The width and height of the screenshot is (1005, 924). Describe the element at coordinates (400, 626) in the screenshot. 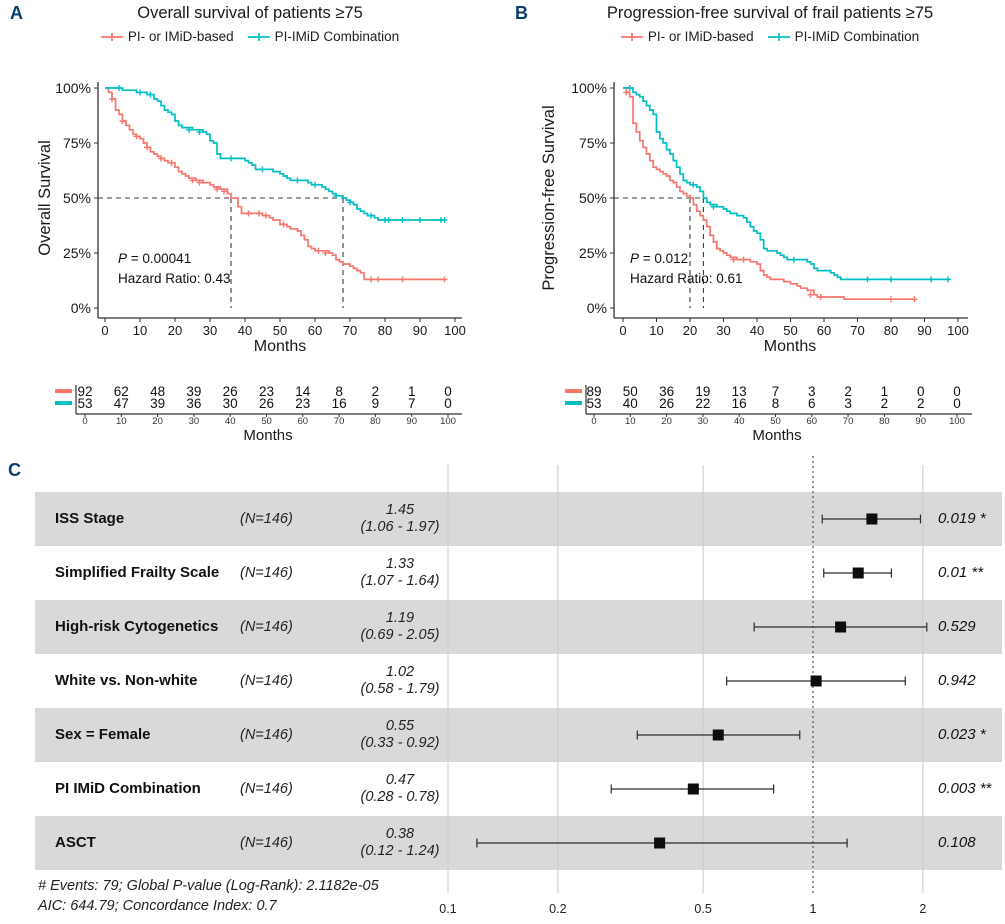

I see `forest-row-estimate: 1.19 (0.69 - 2.05)` at that location.